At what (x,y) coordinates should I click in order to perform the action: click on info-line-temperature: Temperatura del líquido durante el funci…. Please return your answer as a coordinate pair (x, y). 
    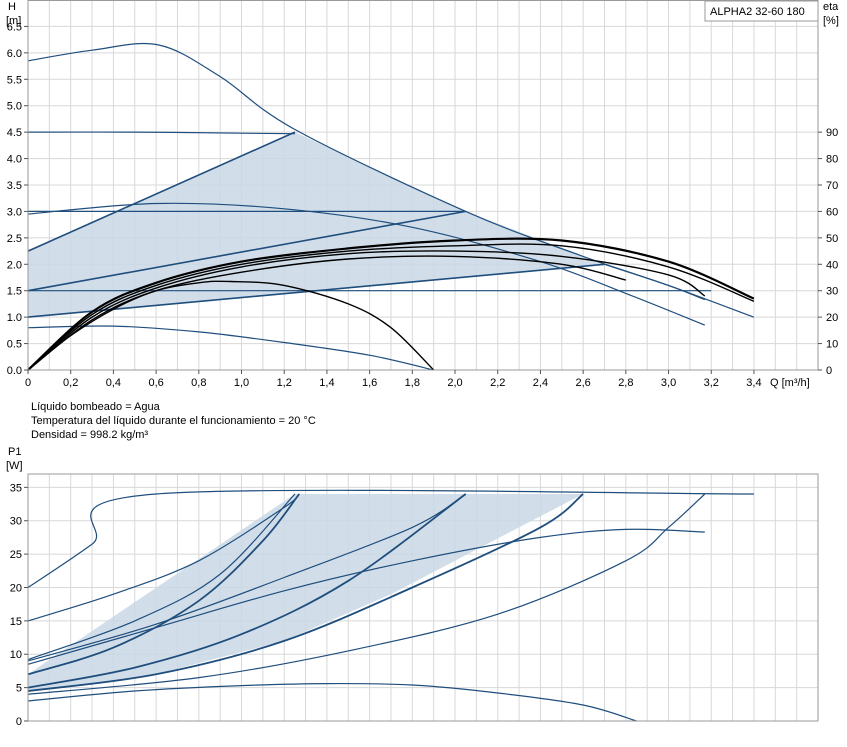
    Looking at the image, I should click on (173, 421).